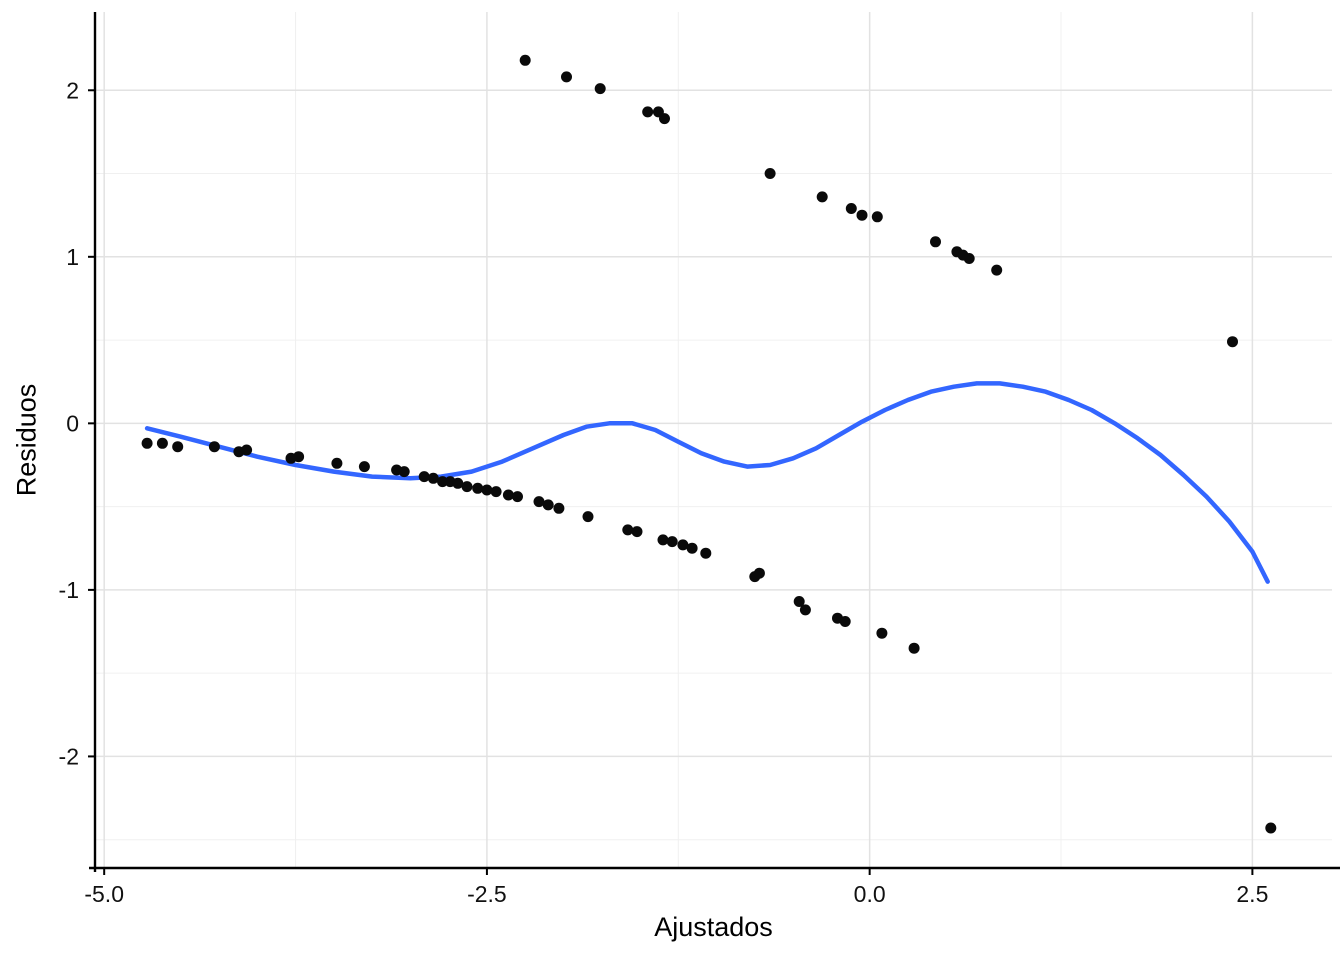  What do you see at coordinates (69, 590) in the screenshot?
I see `y-tick-label: -1` at bounding box center [69, 590].